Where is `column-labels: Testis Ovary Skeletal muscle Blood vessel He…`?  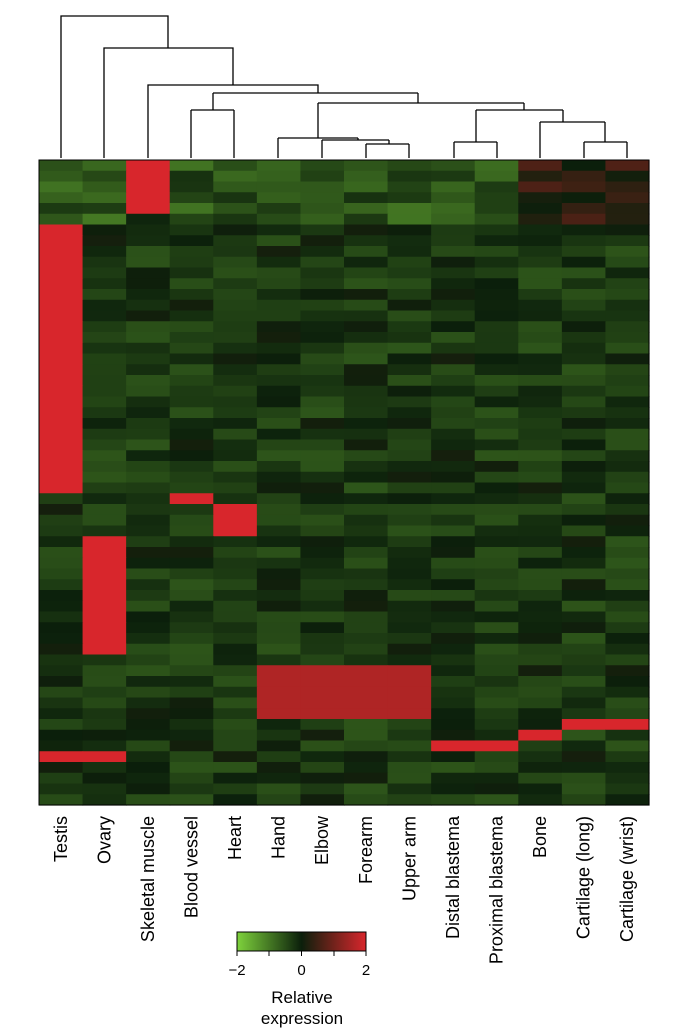
column-labels: Testis Ovary Skeletal muscle Blood vessel He… is located at coordinates (344, 889).